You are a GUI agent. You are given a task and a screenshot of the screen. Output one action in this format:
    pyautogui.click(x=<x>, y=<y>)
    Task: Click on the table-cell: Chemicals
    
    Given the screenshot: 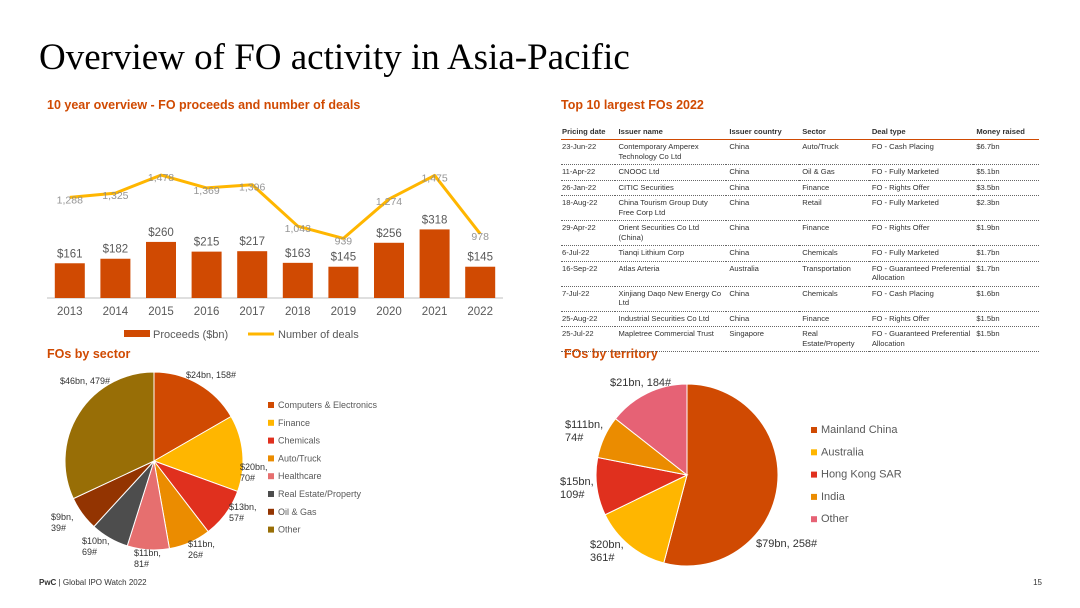 What is the action you would take?
    pyautogui.click(x=834, y=299)
    